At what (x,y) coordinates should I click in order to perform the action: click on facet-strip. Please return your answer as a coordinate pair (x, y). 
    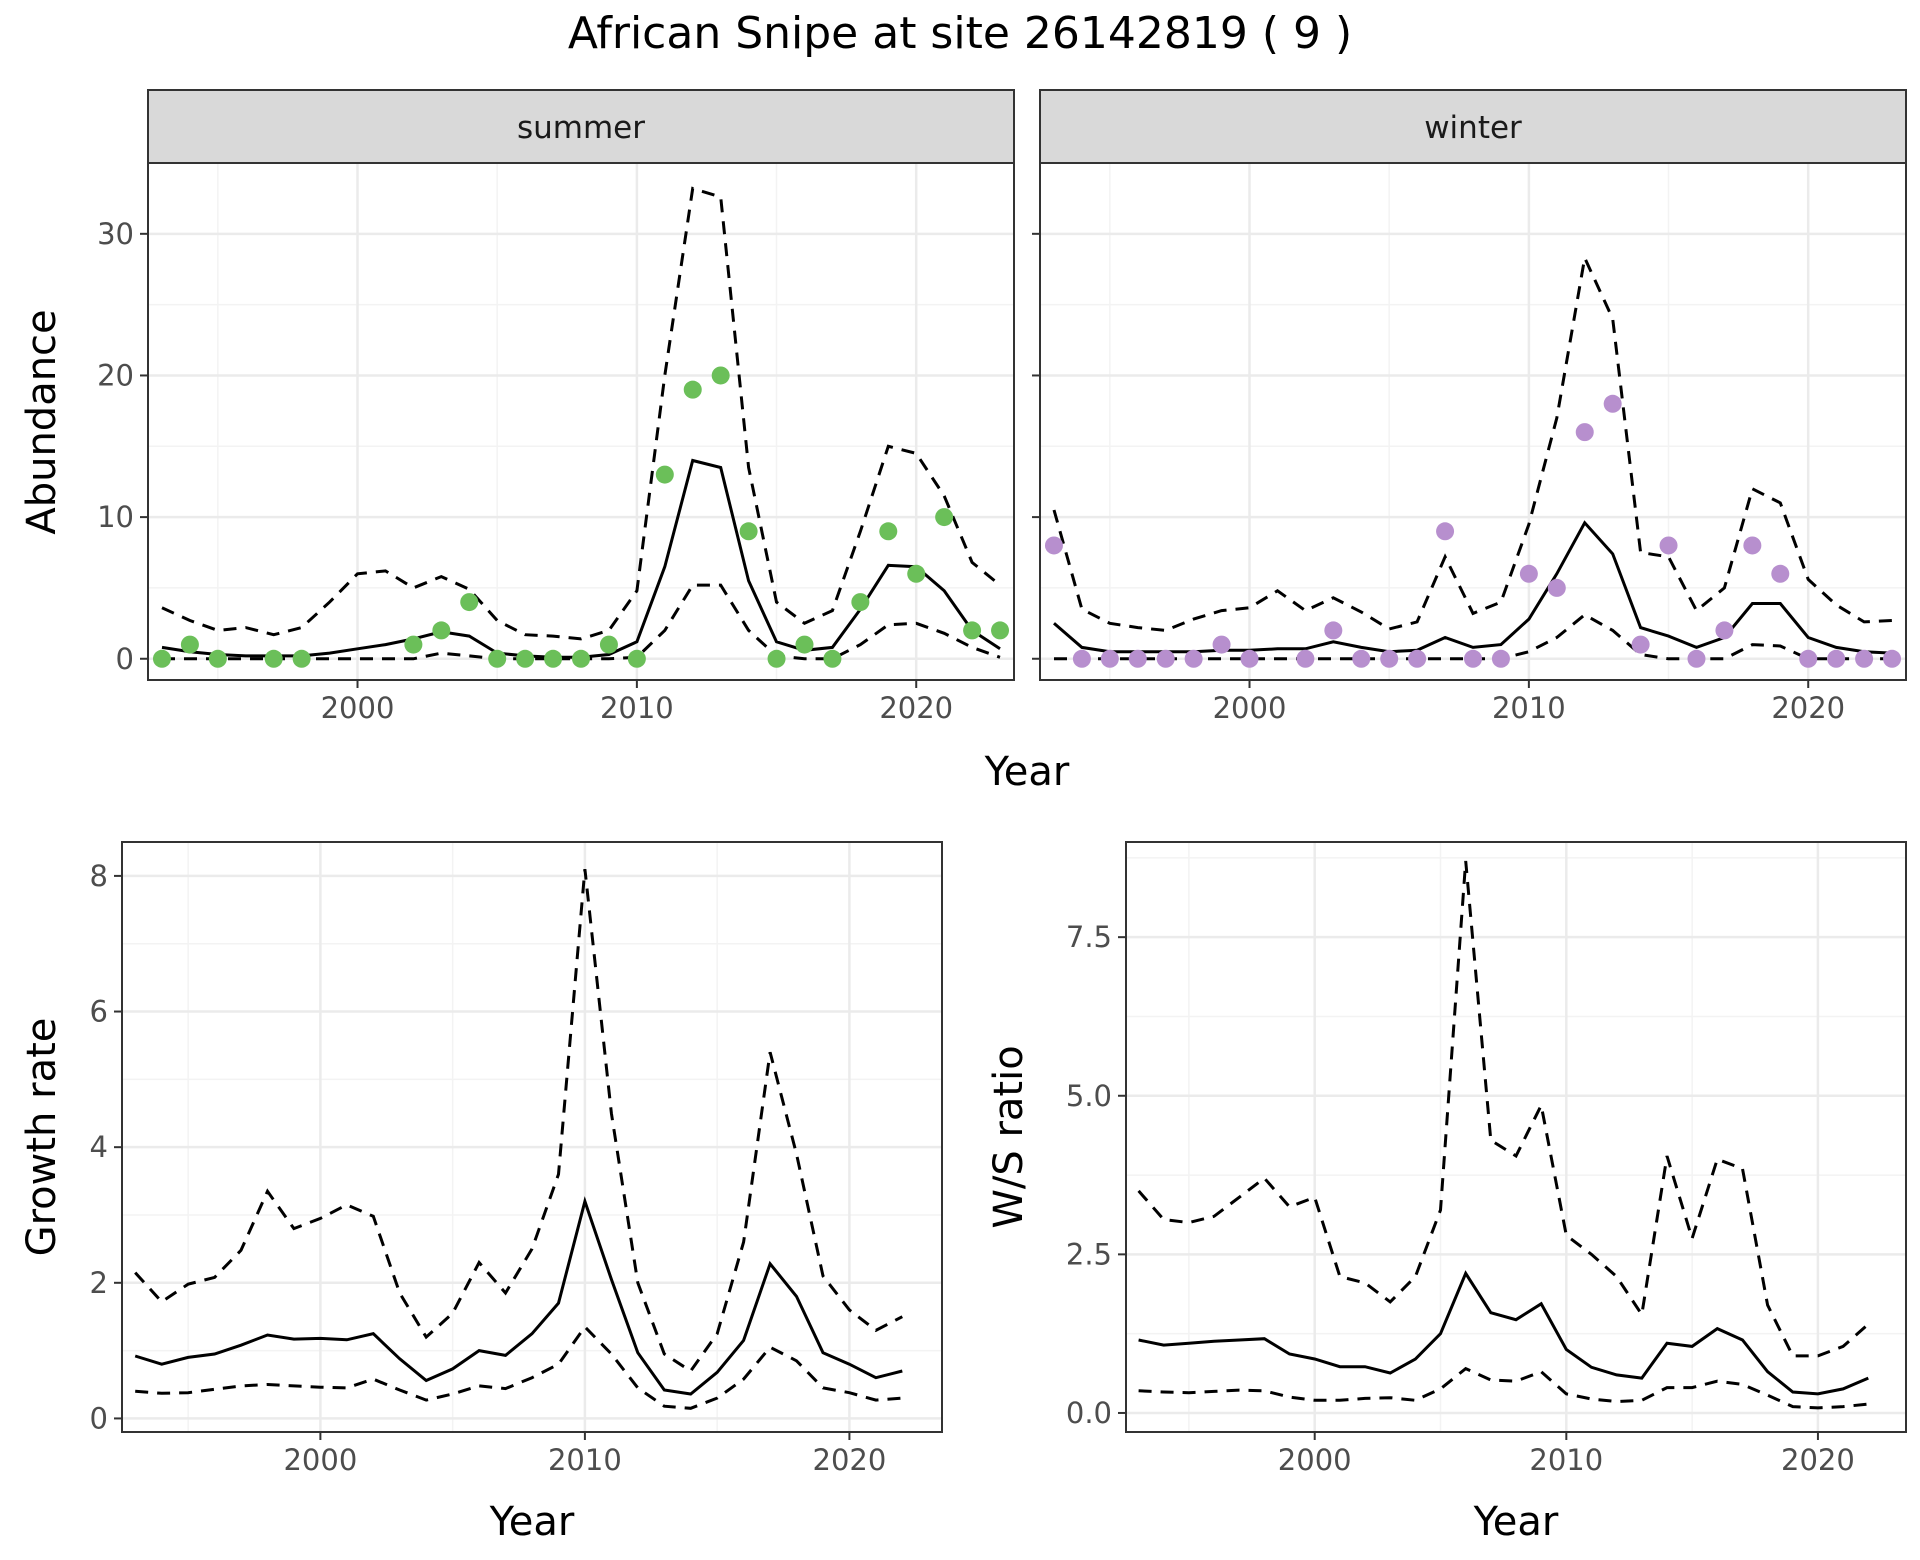
    Looking at the image, I should click on (581, 126).